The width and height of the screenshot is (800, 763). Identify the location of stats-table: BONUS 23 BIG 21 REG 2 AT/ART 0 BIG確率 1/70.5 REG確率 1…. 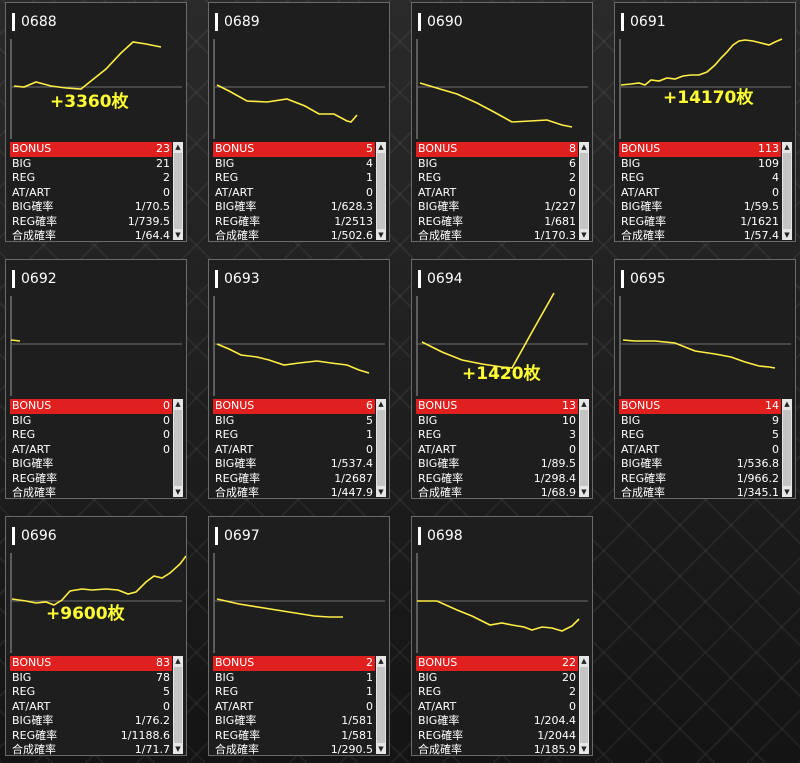
(91, 193).